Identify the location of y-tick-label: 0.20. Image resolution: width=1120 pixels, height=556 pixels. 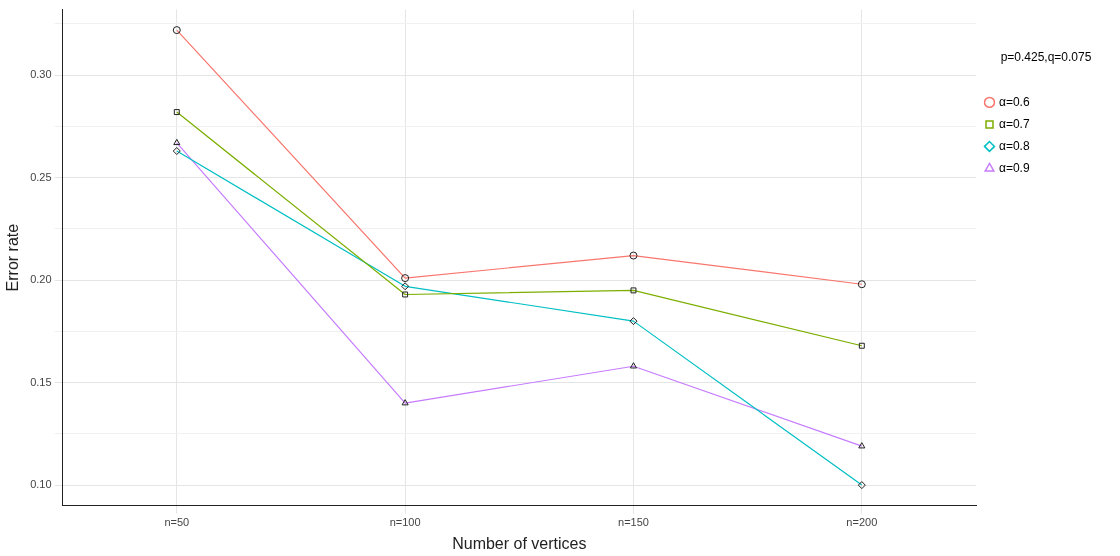
(41, 279).